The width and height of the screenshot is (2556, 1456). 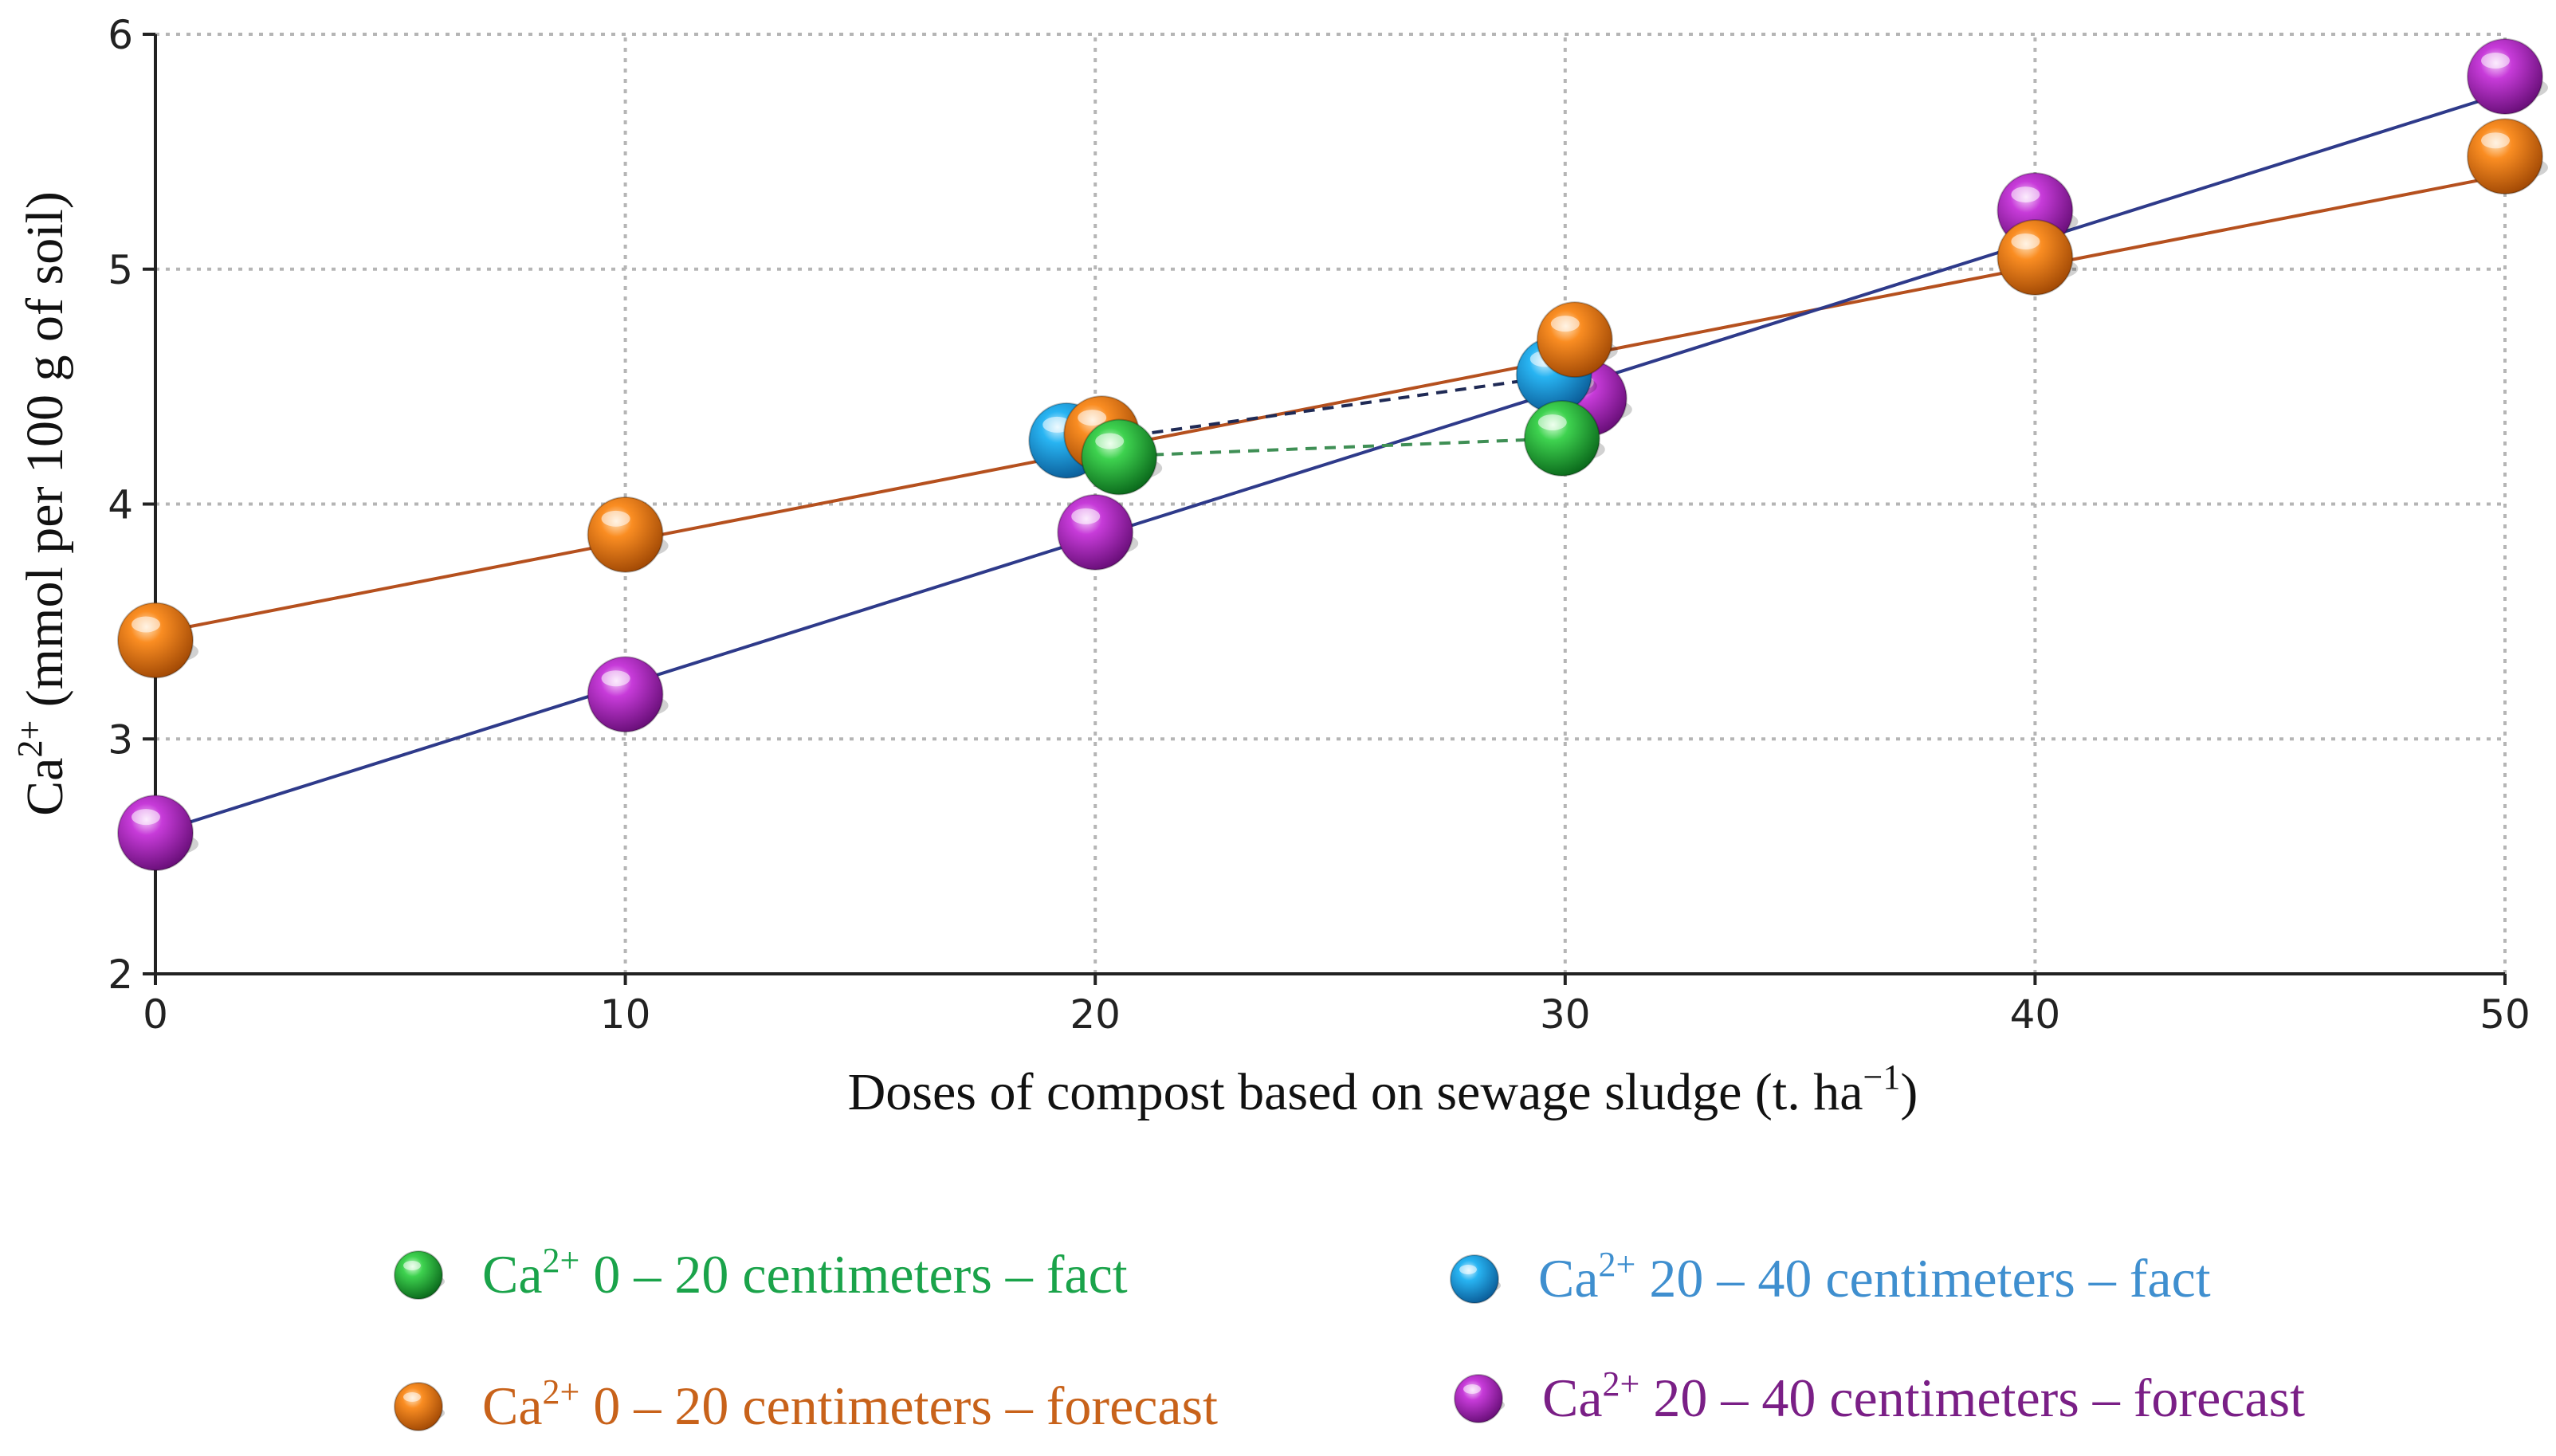 I want to click on fact-lines, so click(x=1330, y=416).